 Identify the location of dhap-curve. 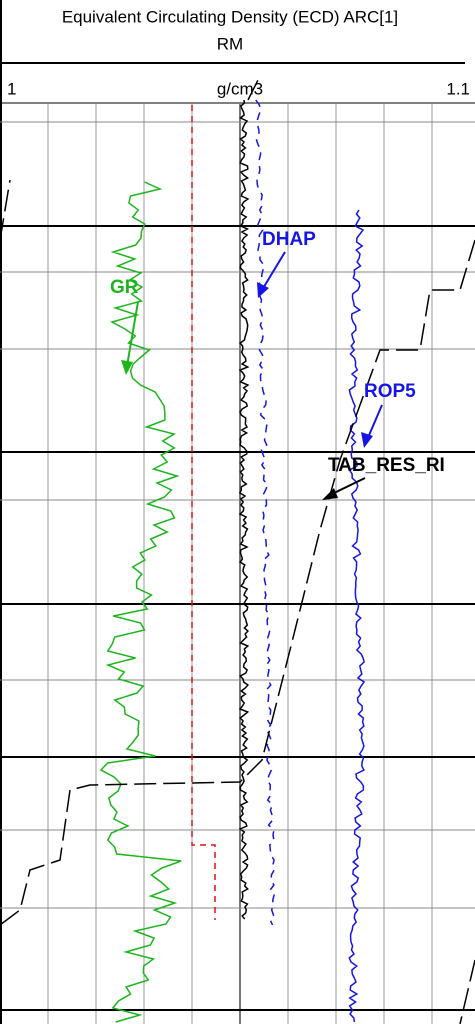
(265, 512).